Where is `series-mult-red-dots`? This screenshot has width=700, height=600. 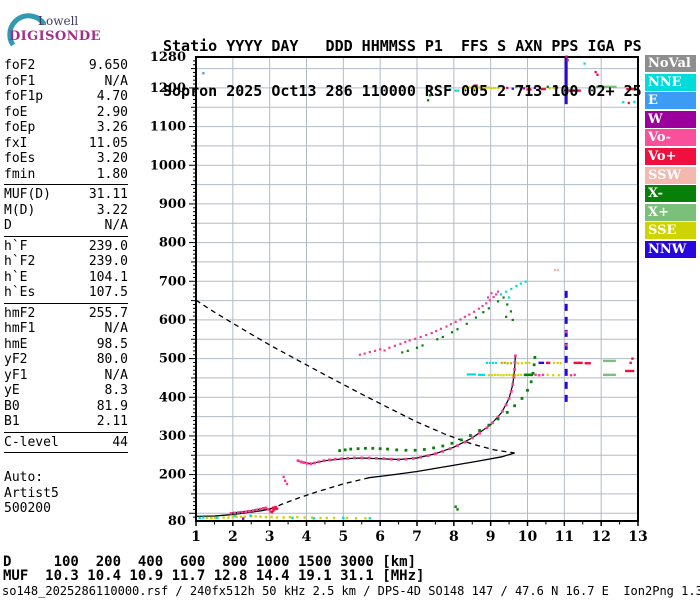
series-mult-red-dots is located at coordinates (630, 363).